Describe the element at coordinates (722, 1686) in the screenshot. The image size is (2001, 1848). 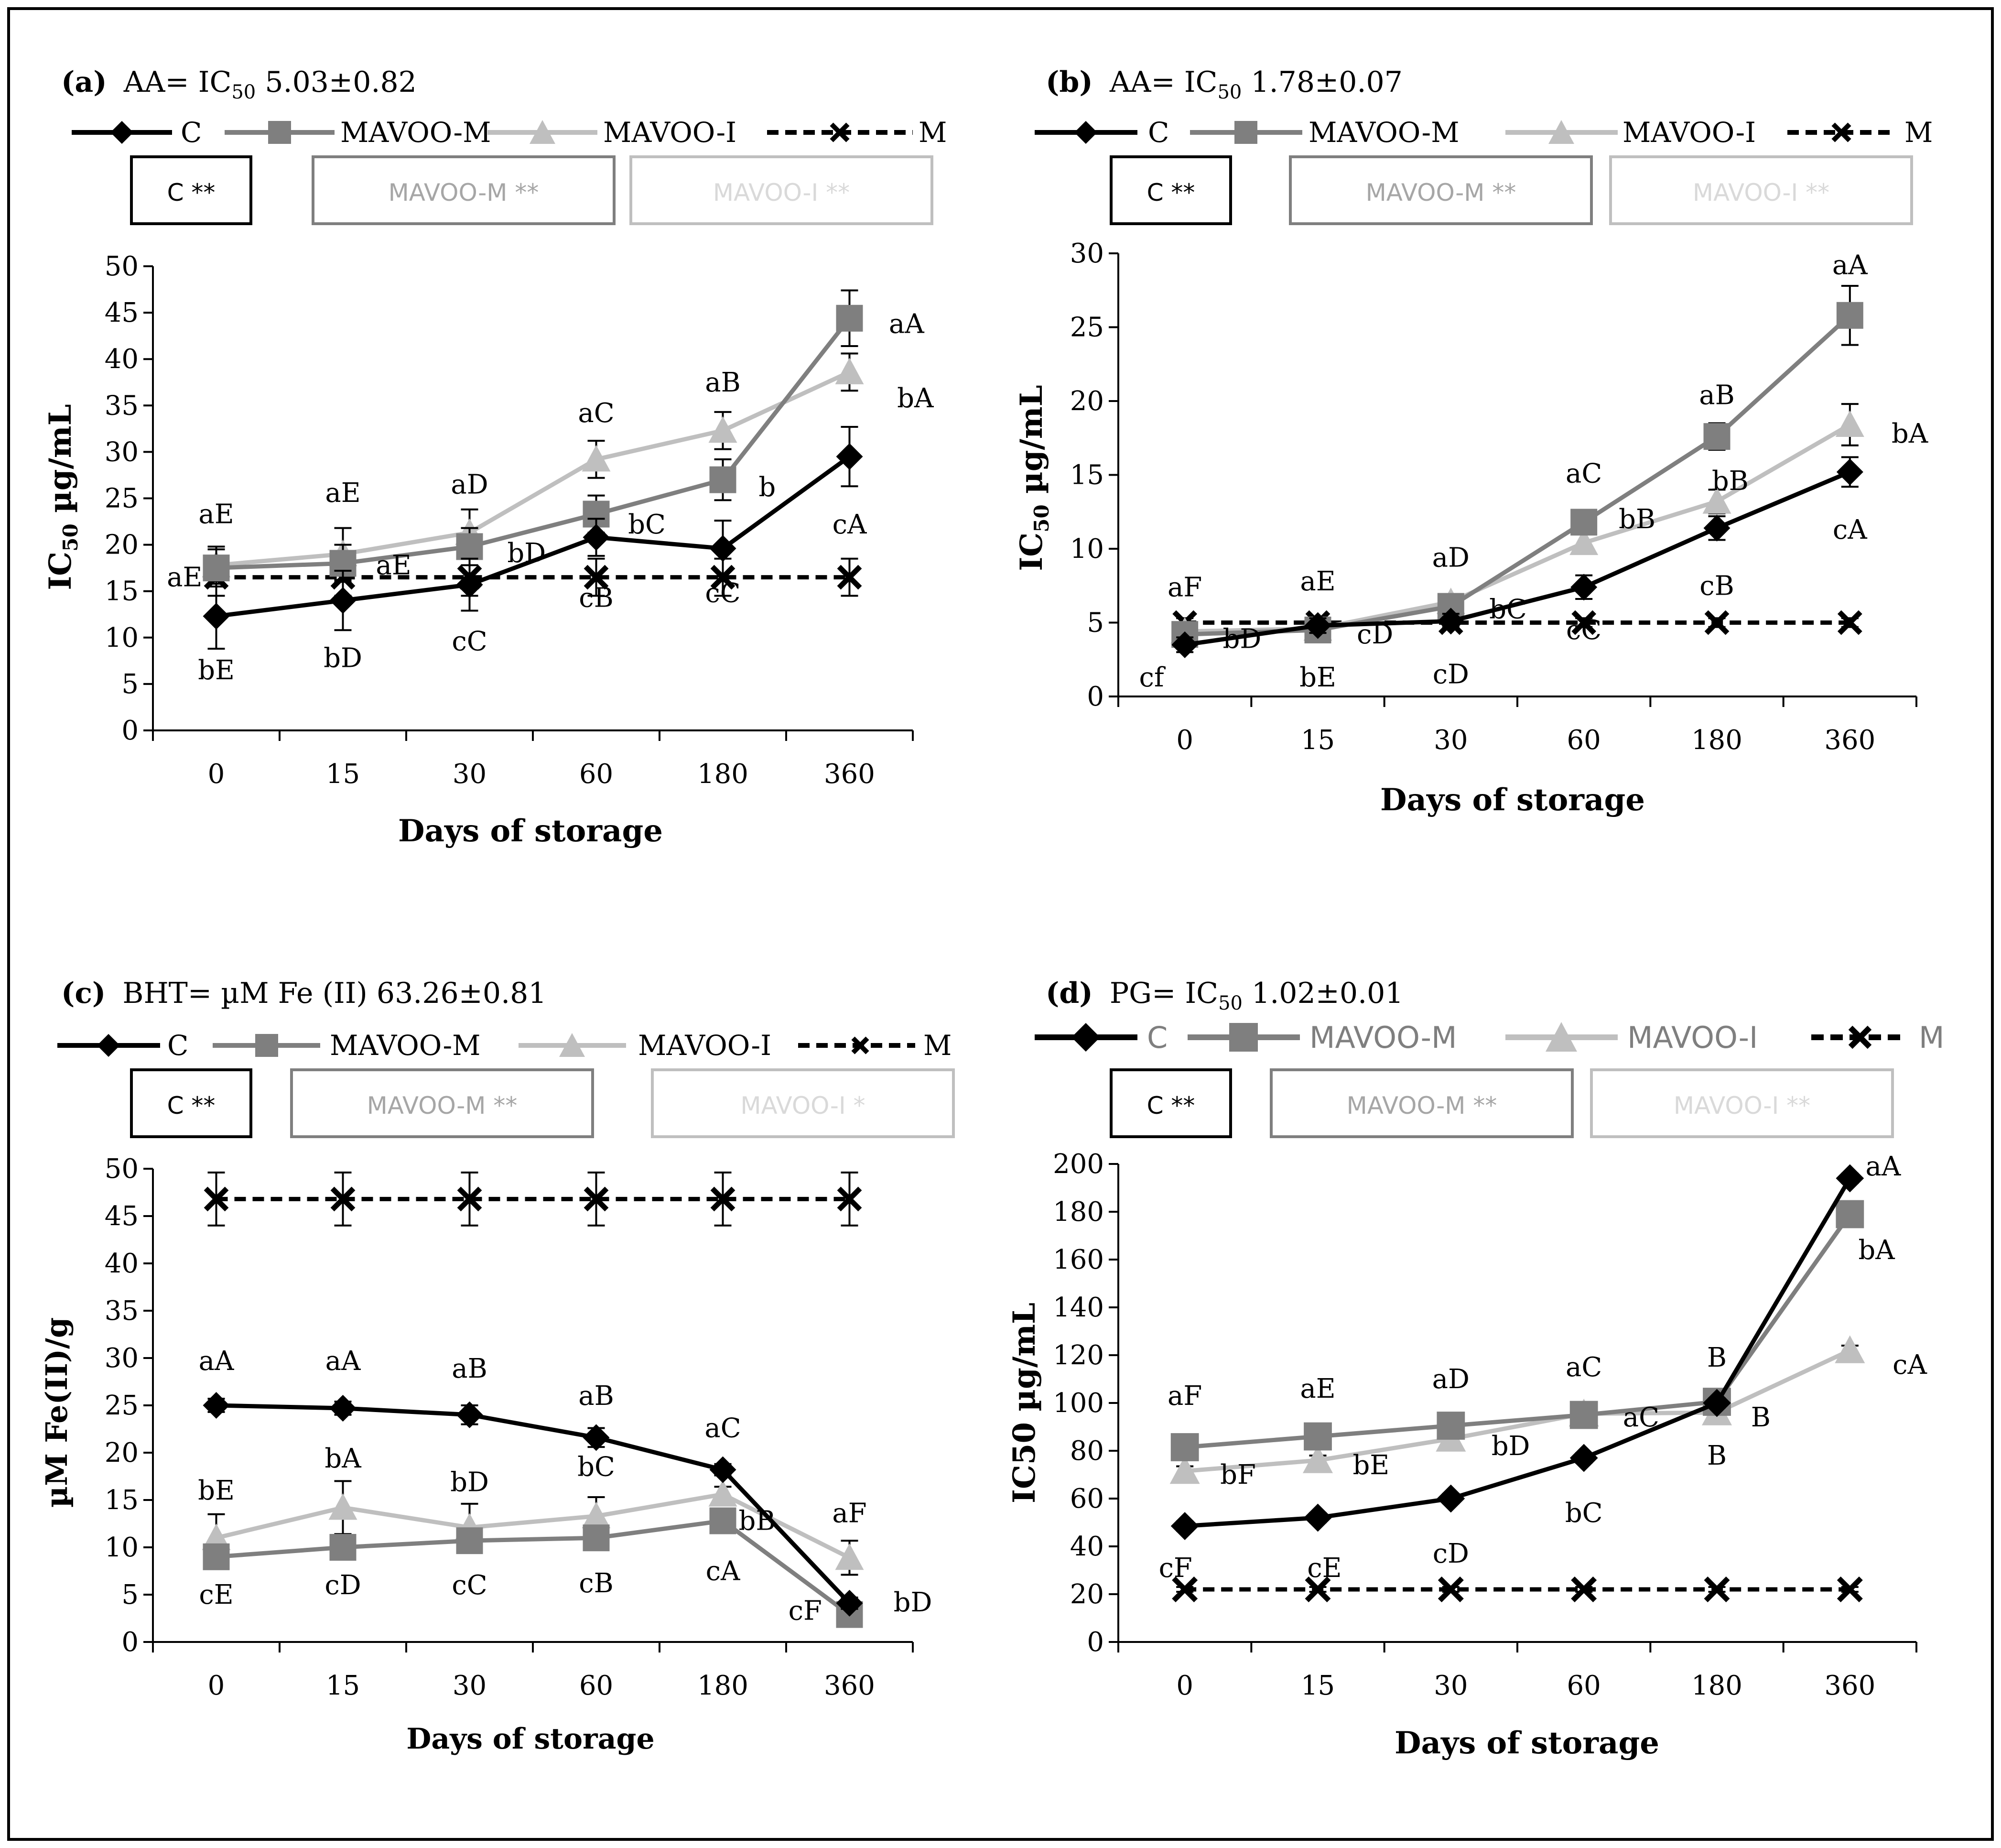
I see `panel-c-xtick-label: 180` at that location.